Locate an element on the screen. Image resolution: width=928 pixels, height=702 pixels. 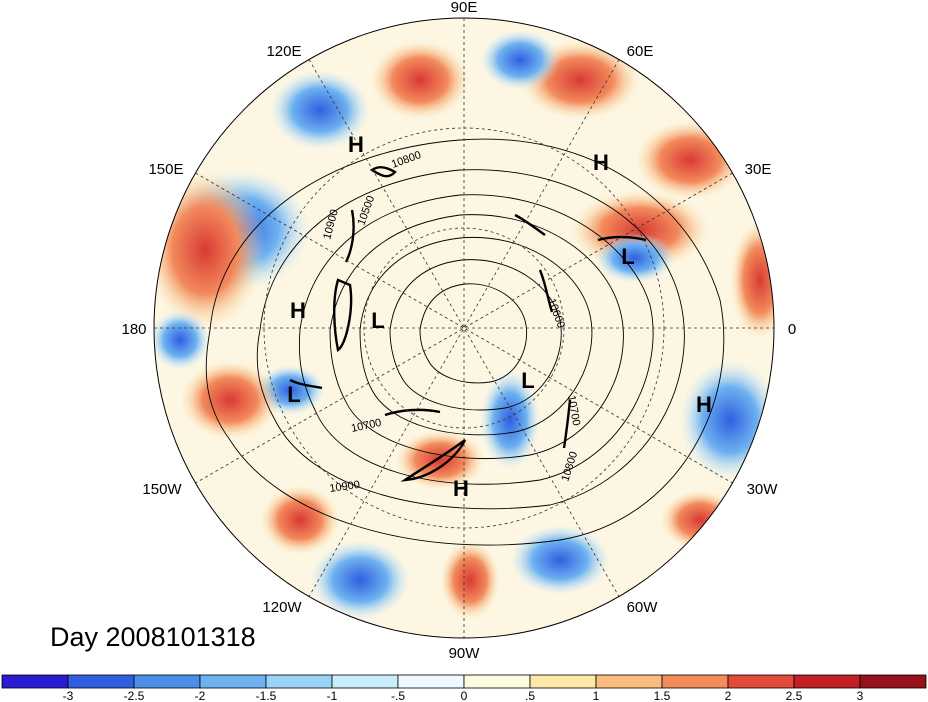
colorbar-tick-label: .5 is located at coordinates (530, 695).